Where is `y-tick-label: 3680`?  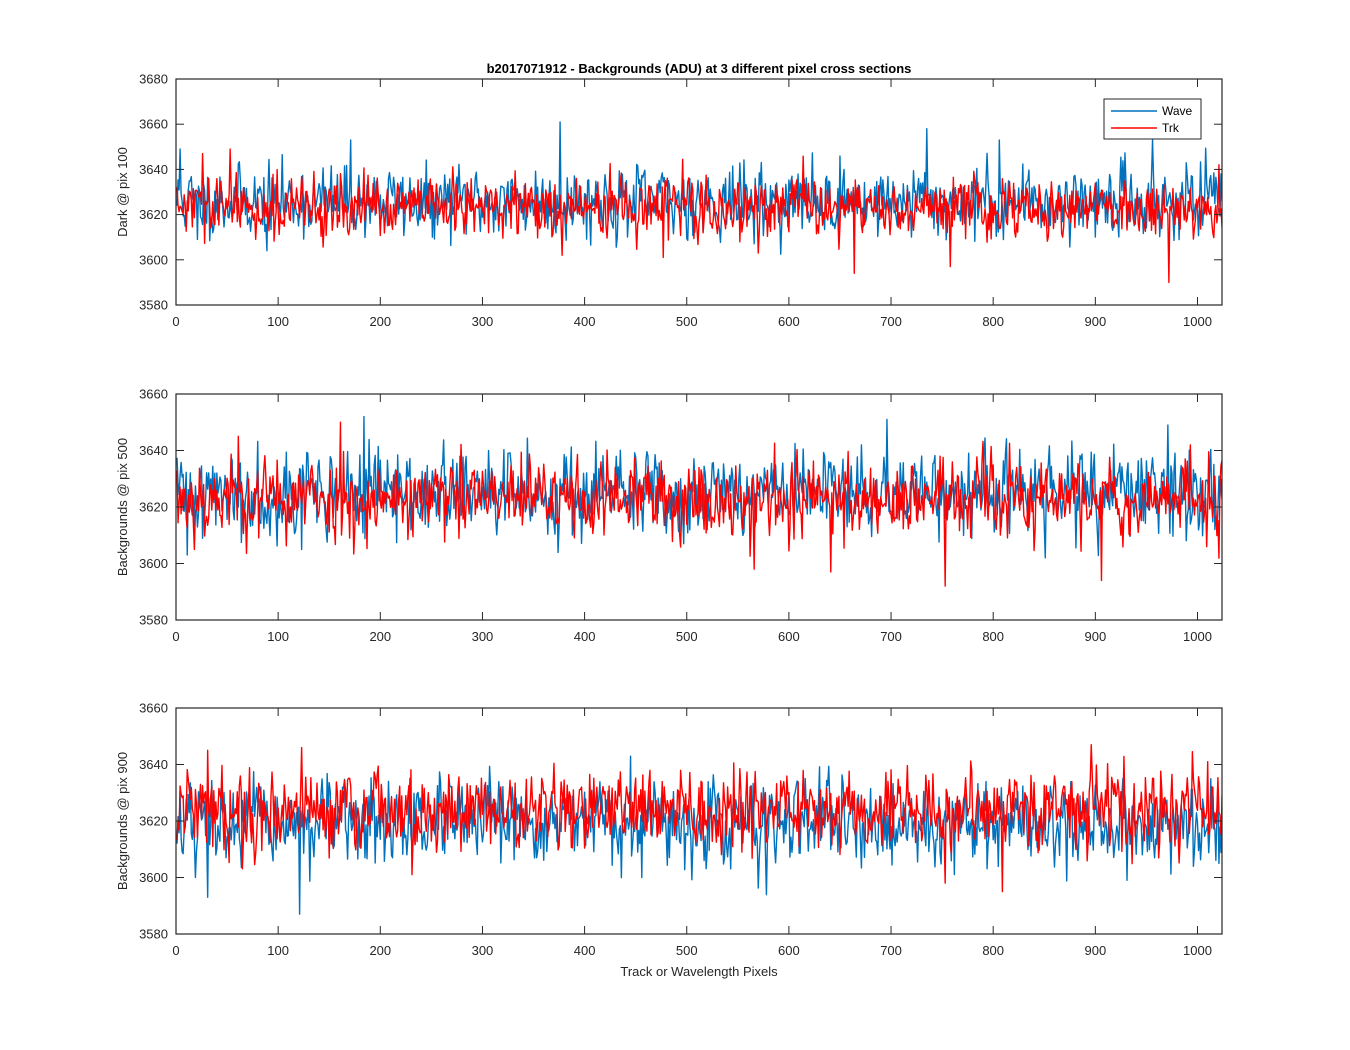 y-tick-label: 3680 is located at coordinates (153, 79).